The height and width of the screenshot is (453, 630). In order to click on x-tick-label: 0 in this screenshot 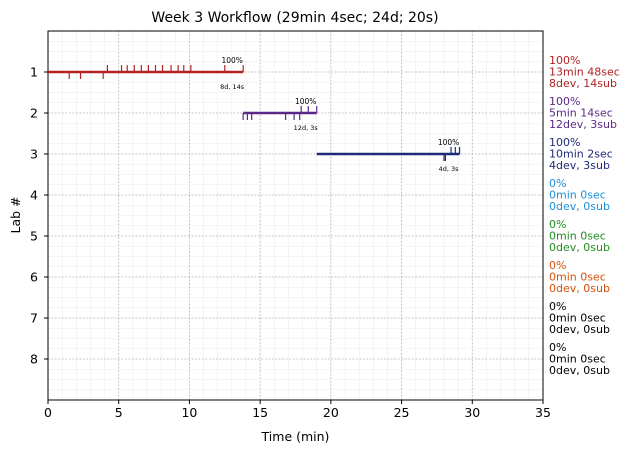, I will do `click(48, 412)`.